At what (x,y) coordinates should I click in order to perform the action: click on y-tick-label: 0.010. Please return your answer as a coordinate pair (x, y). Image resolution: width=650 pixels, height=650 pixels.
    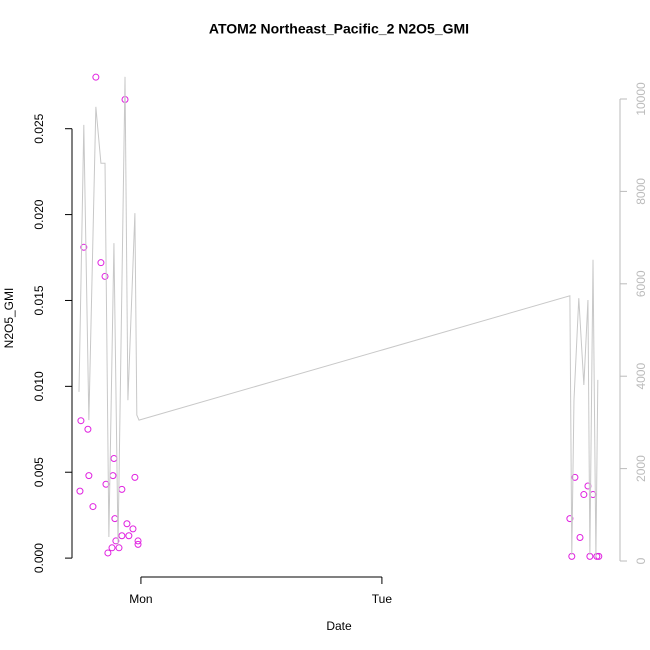
    Looking at the image, I should click on (39, 386).